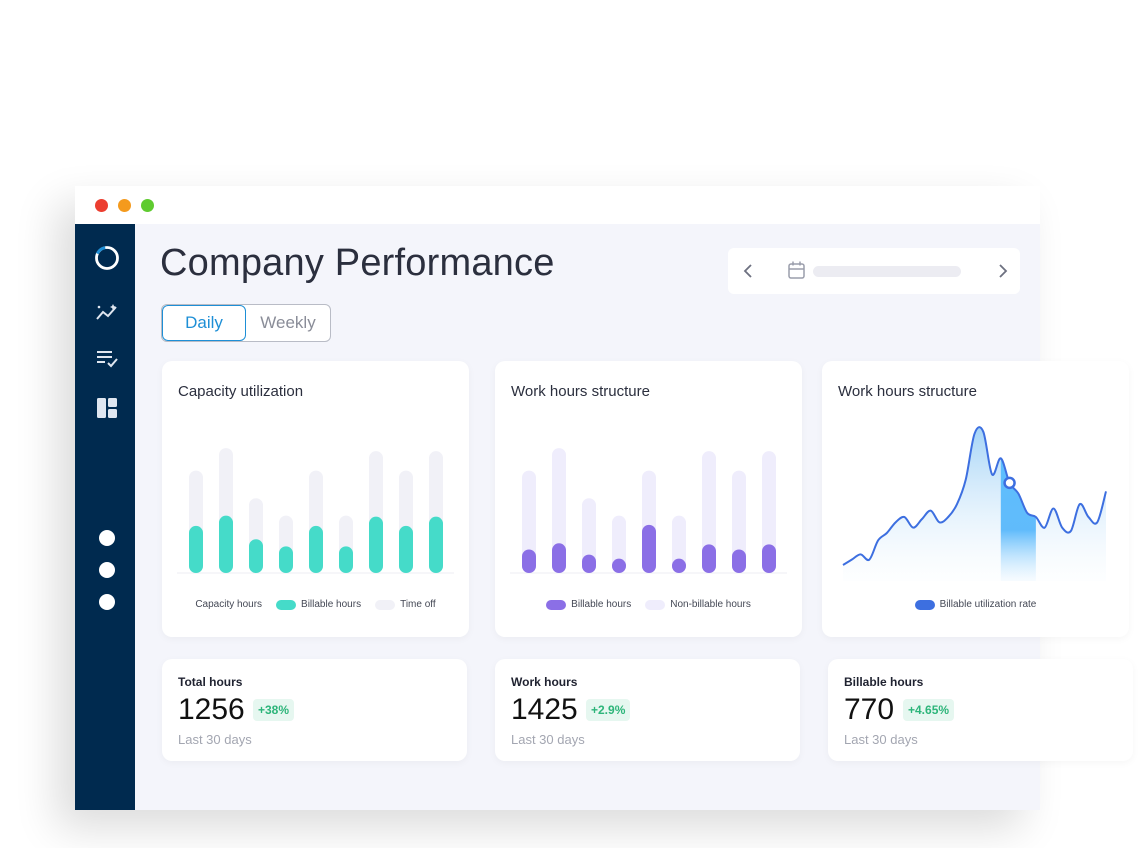 This screenshot has height=848, width=1144. I want to click on stat-label: Total hours, so click(210, 682).